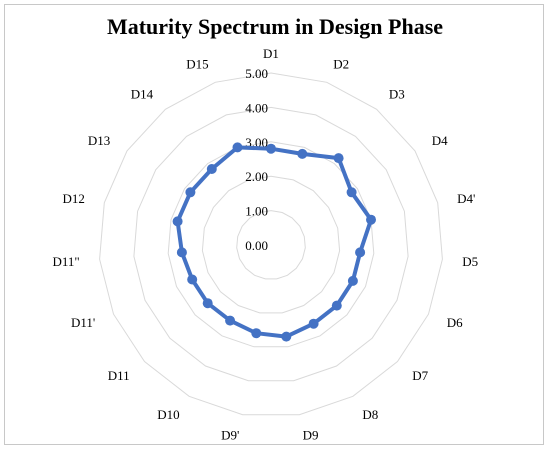  I want to click on category-label: D13, so click(99, 140).